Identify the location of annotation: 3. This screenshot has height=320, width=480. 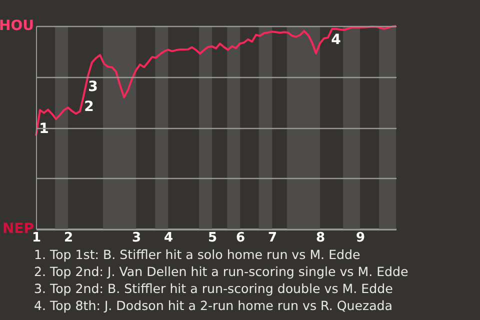
(93, 87).